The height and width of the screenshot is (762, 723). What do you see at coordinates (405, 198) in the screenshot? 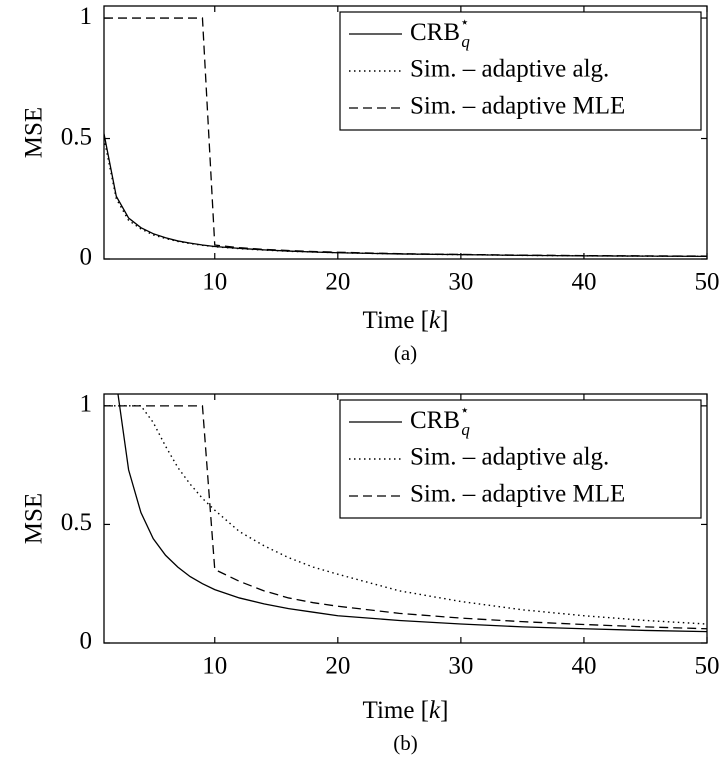
I see `series-line-dotted` at bounding box center [405, 198].